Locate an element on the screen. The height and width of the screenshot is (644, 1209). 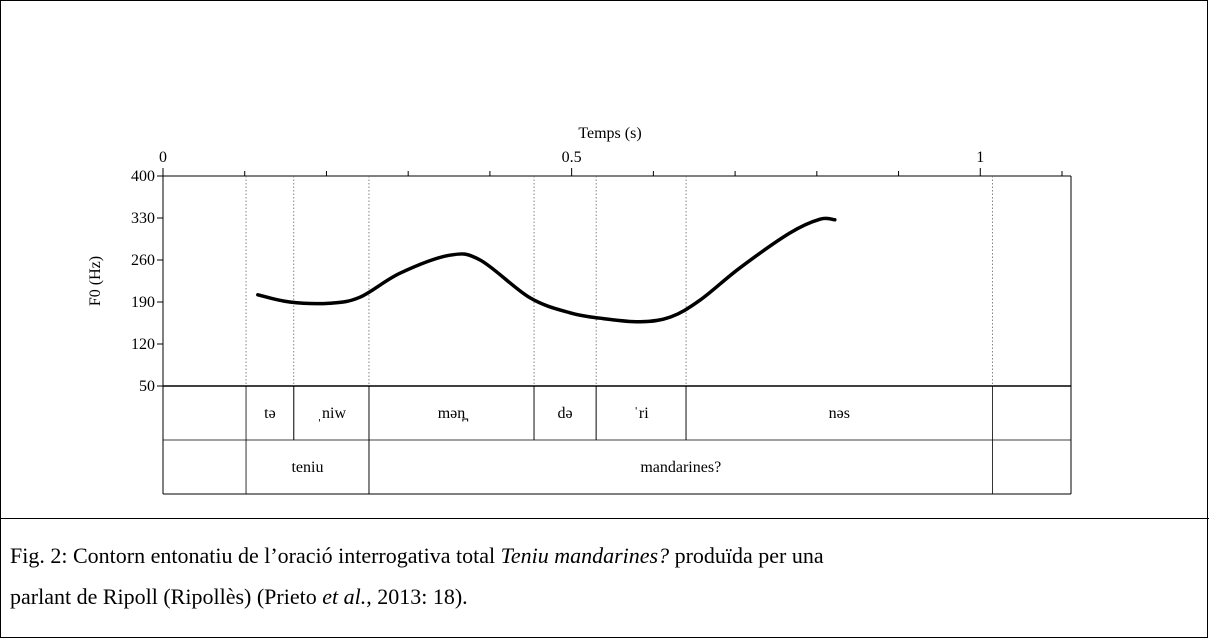
tier-label: nəs is located at coordinates (839, 413).